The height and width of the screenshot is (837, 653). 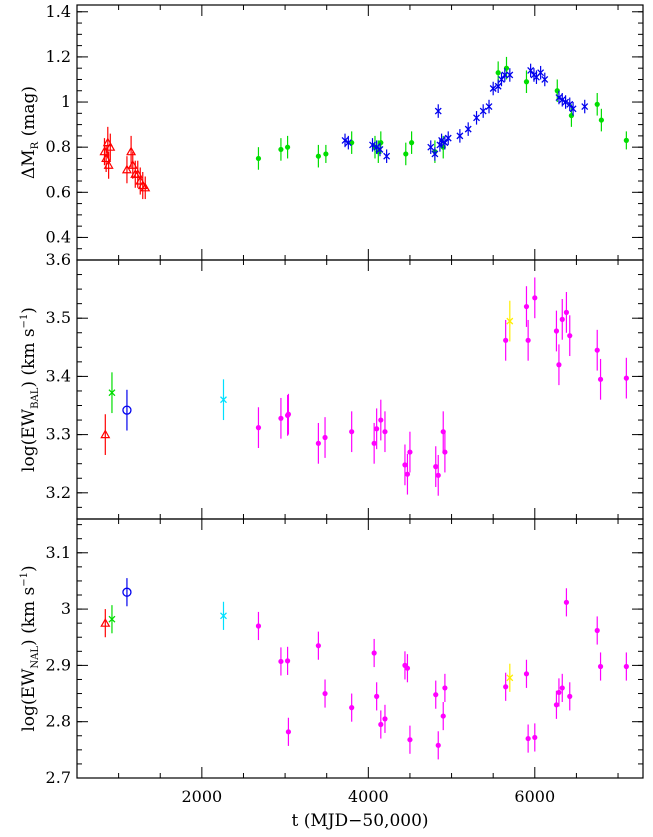 I want to click on series-cyan-cross, so click(x=223, y=400).